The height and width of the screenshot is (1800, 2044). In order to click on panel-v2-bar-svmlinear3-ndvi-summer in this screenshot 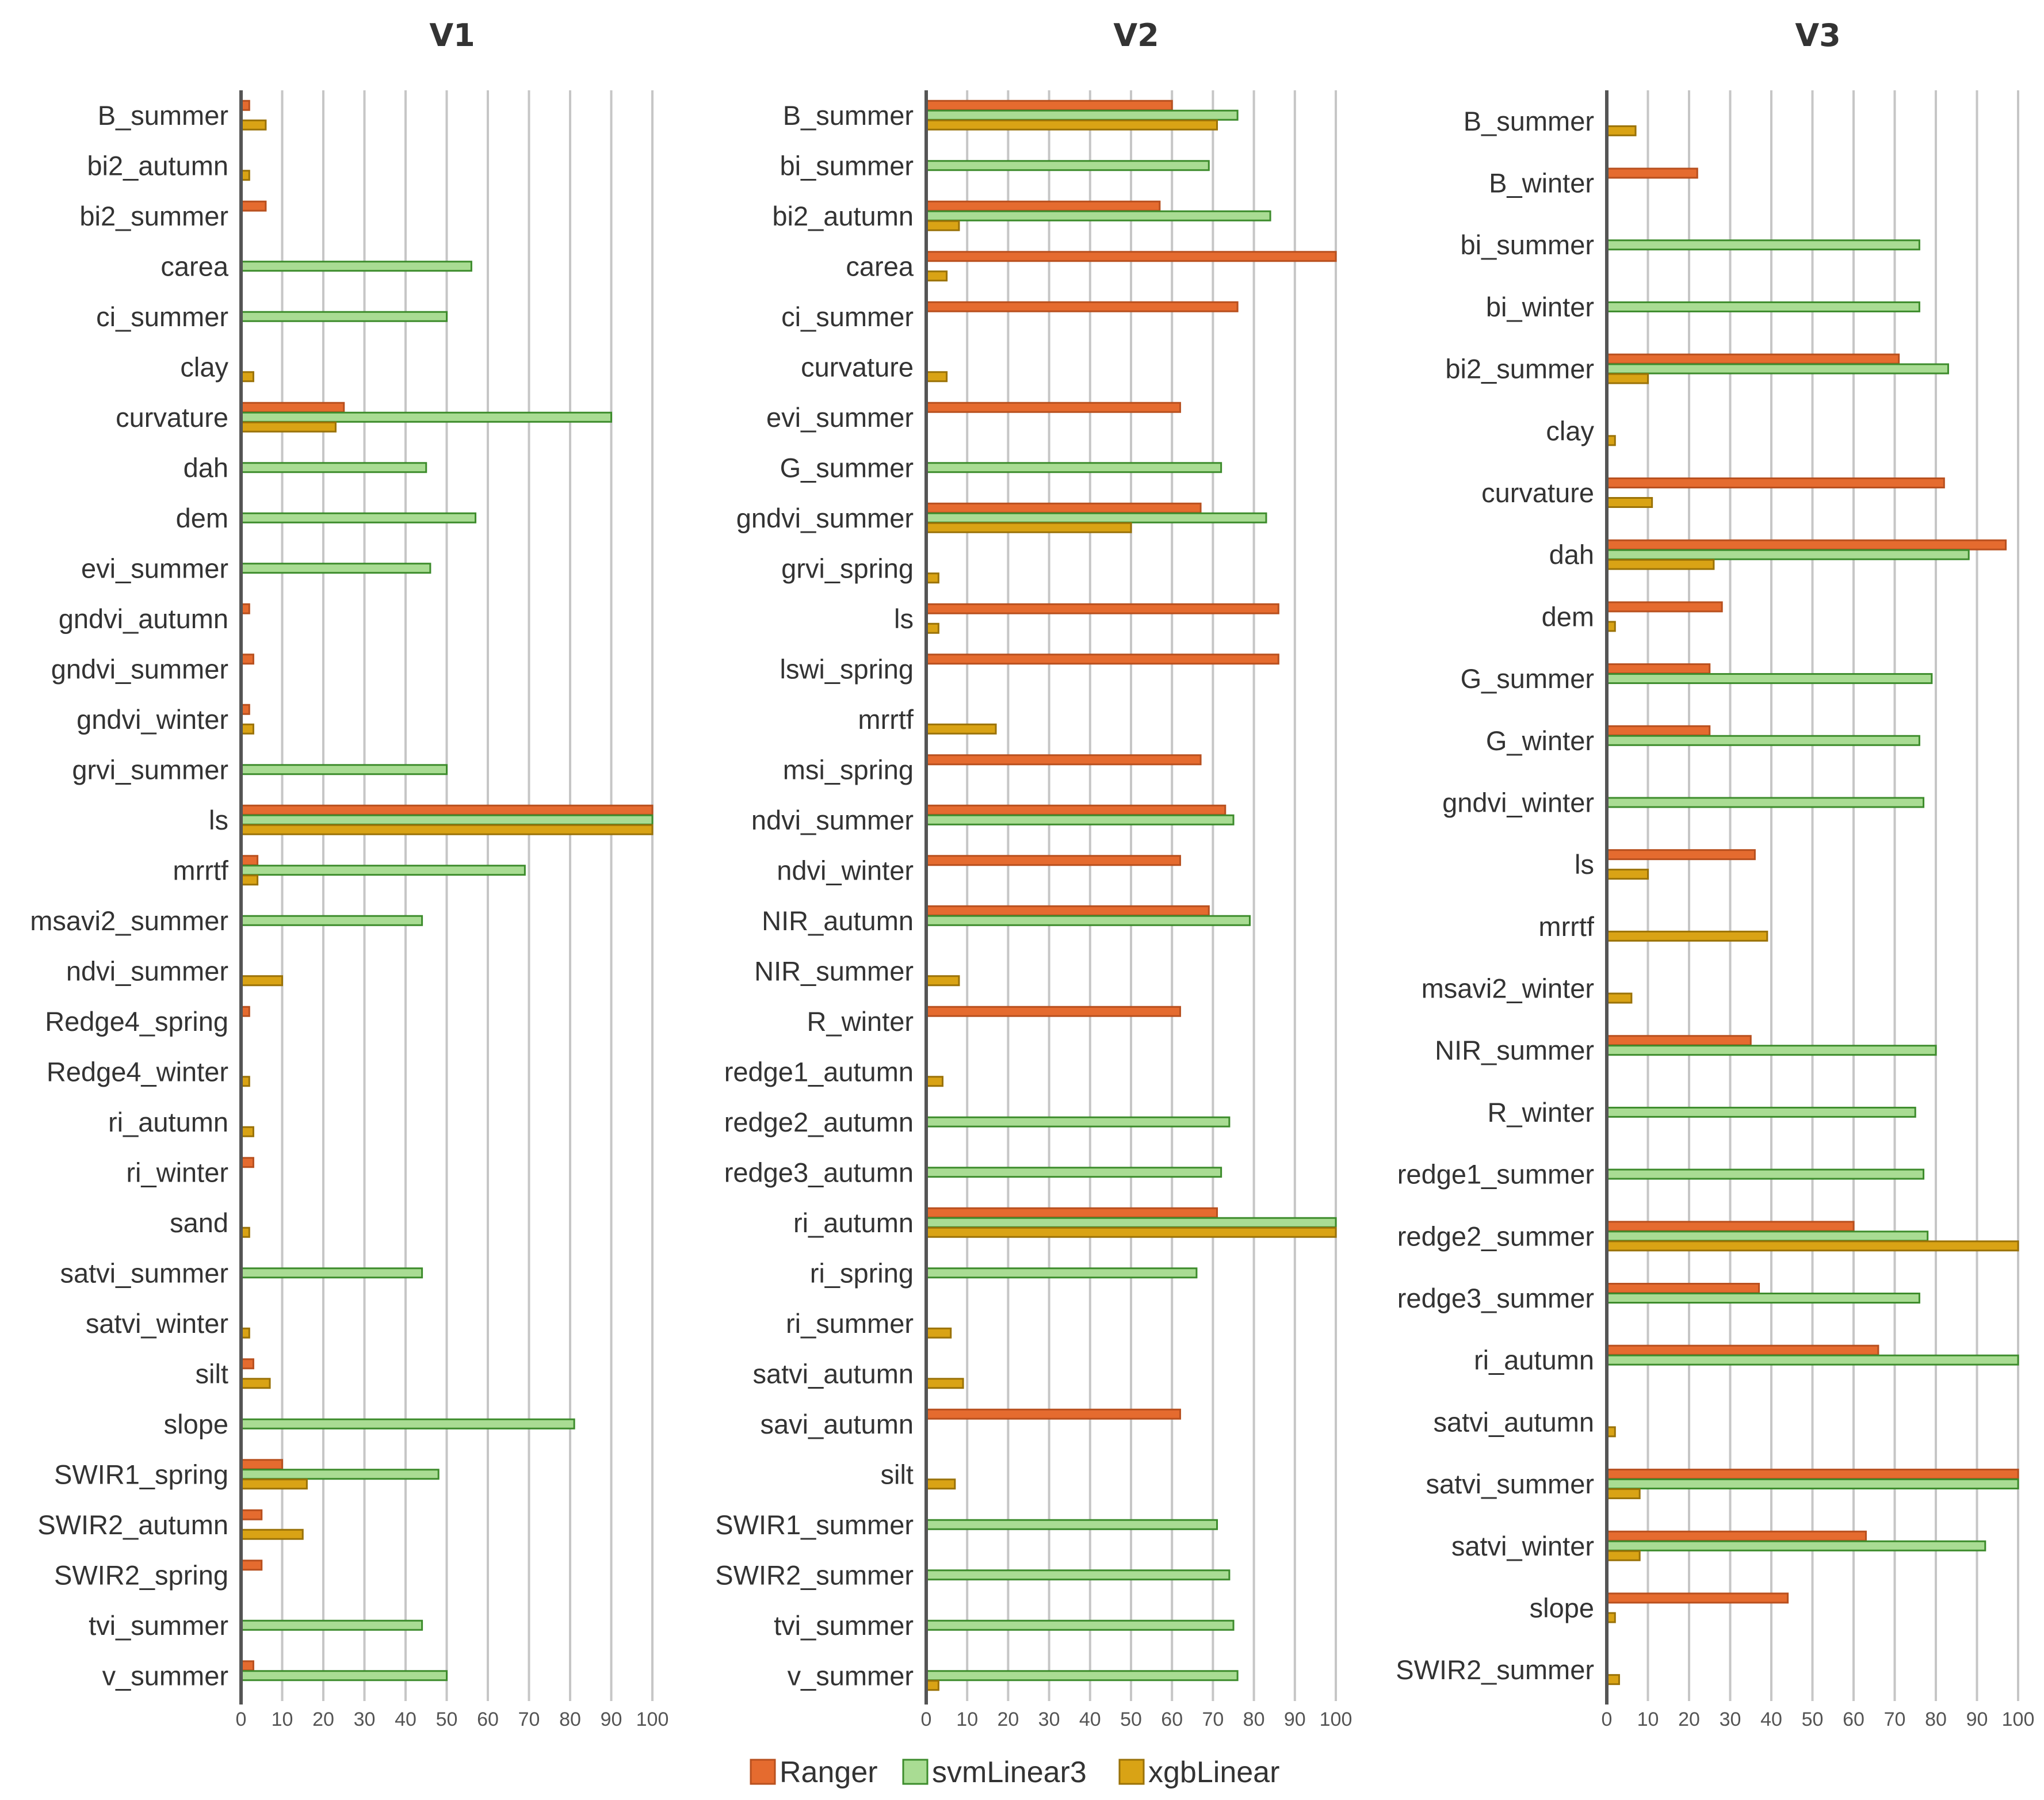, I will do `click(1080, 820)`.